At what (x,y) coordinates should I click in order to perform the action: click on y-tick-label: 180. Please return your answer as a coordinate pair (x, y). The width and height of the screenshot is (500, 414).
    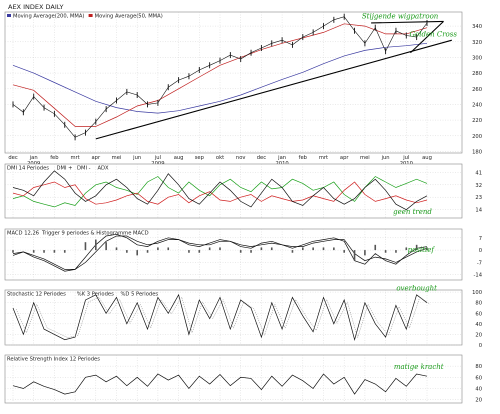
    Looking at the image, I should click on (477, 152).